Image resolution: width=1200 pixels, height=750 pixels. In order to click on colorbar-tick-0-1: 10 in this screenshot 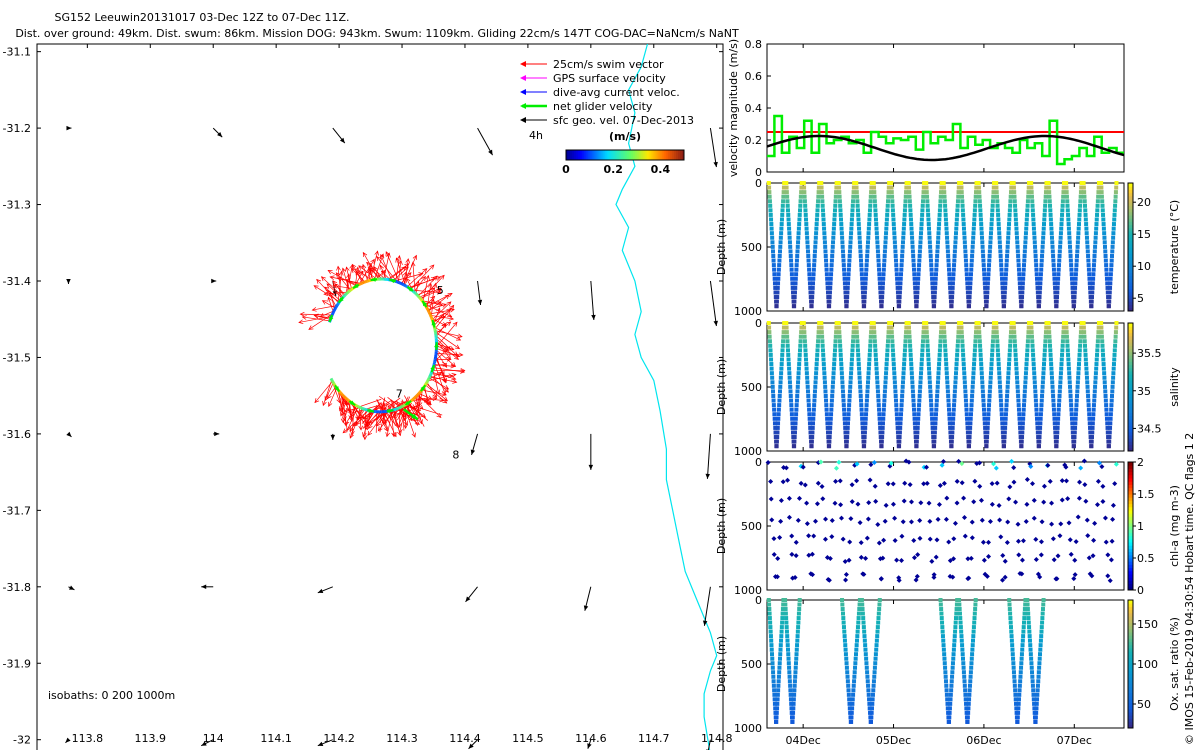, I will do `click(1144, 266)`.